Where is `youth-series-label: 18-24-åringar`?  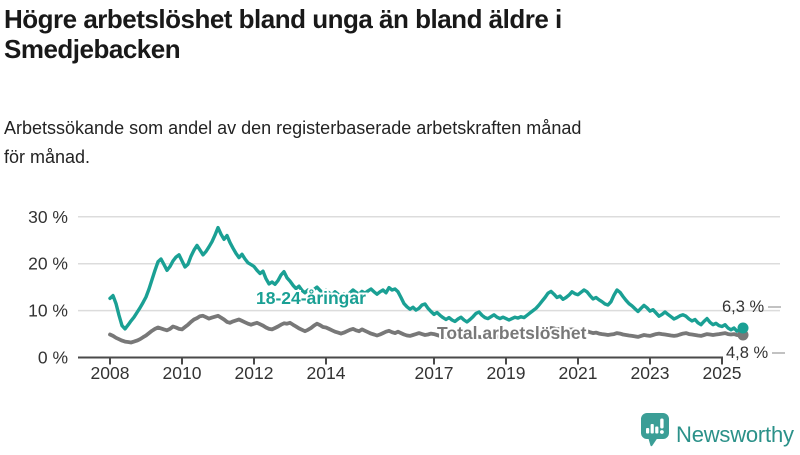 youth-series-label: 18-24-åringar is located at coordinates (311, 298).